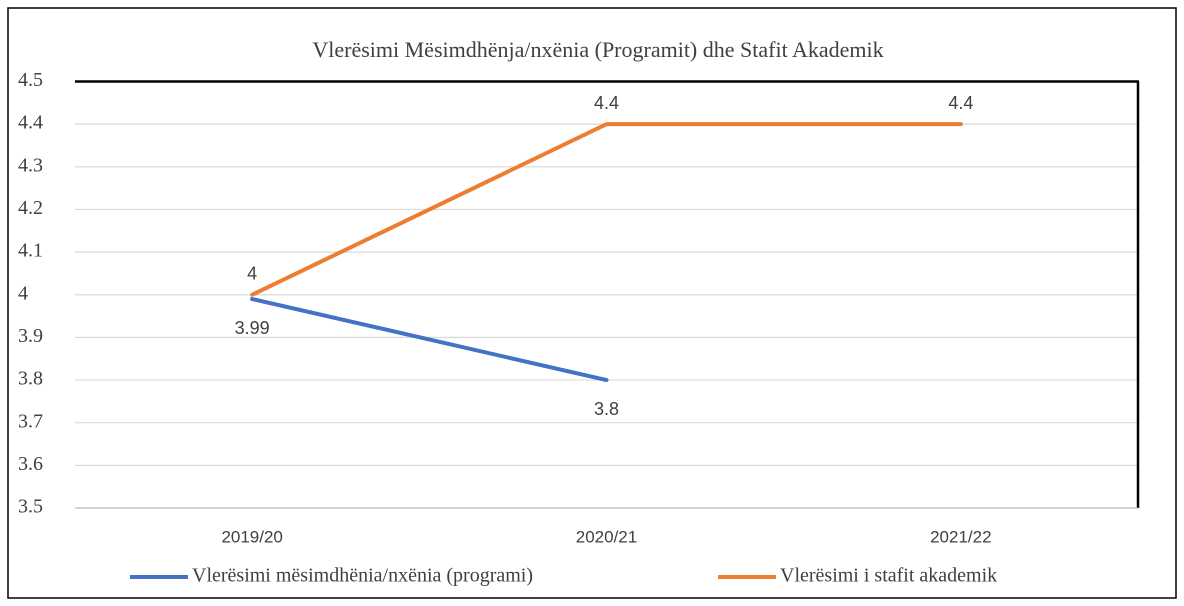 The image size is (1184, 606). I want to click on x-tick-label: 2021/22, so click(960, 536).